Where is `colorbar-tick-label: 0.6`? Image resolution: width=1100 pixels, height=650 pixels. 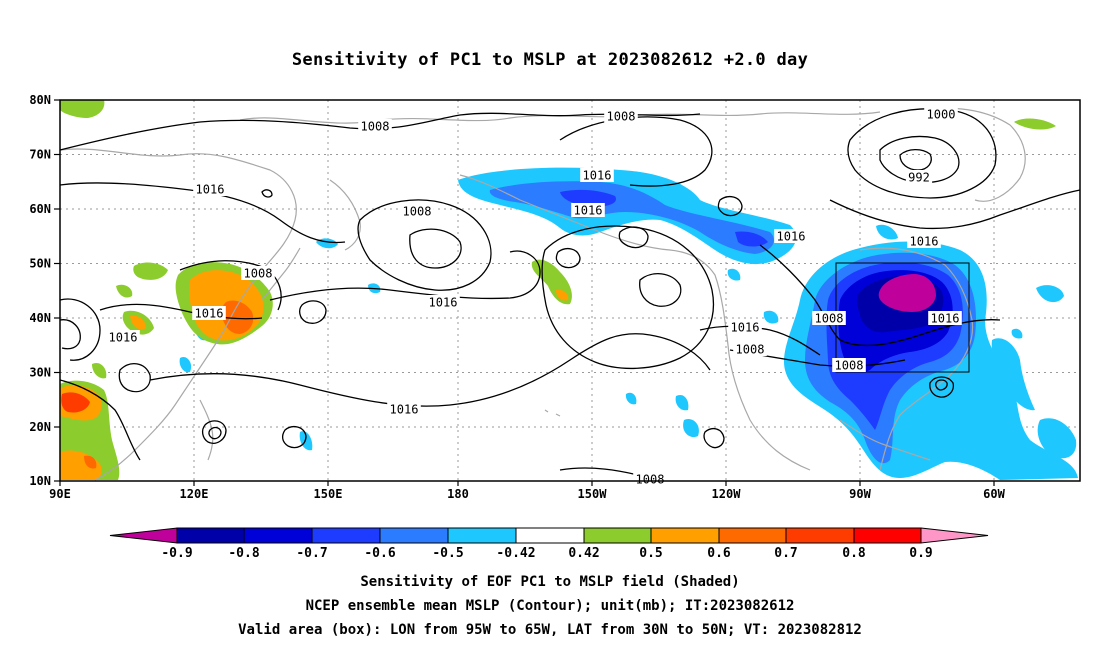
colorbar-tick-label: 0.6 is located at coordinates (719, 553).